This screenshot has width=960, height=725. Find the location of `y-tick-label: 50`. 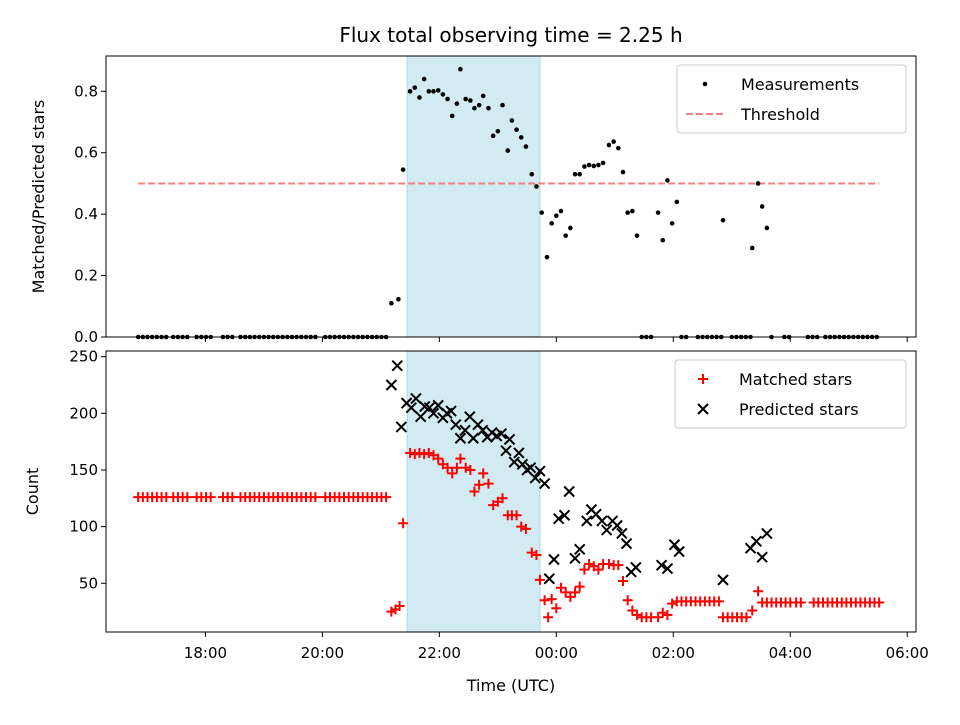

y-tick-label: 50 is located at coordinates (88, 583).